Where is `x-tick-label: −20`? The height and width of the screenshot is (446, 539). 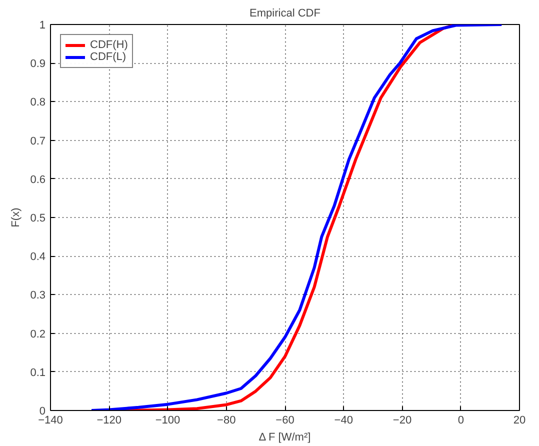 x-tick-label: −20 is located at coordinates (402, 420).